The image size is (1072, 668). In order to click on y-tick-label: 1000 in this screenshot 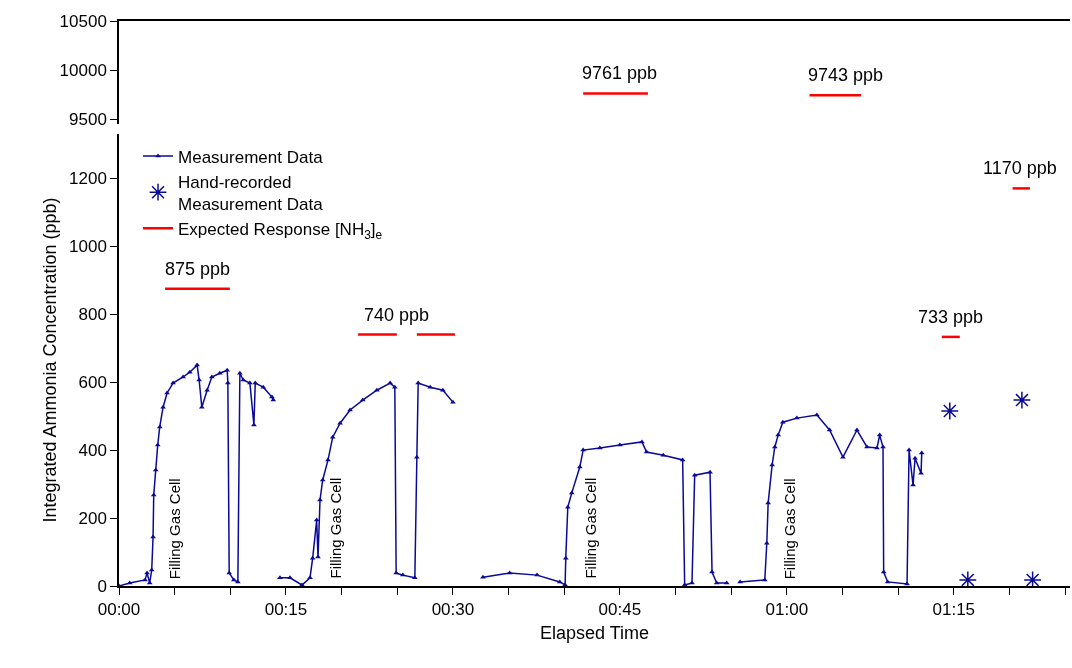, I will do `click(88, 247)`.